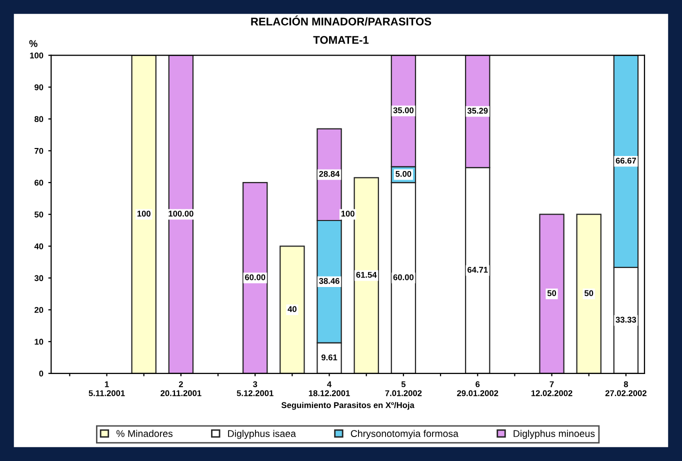  Describe the element at coordinates (39, 246) in the screenshot. I see `y-tick-label: 40` at that location.